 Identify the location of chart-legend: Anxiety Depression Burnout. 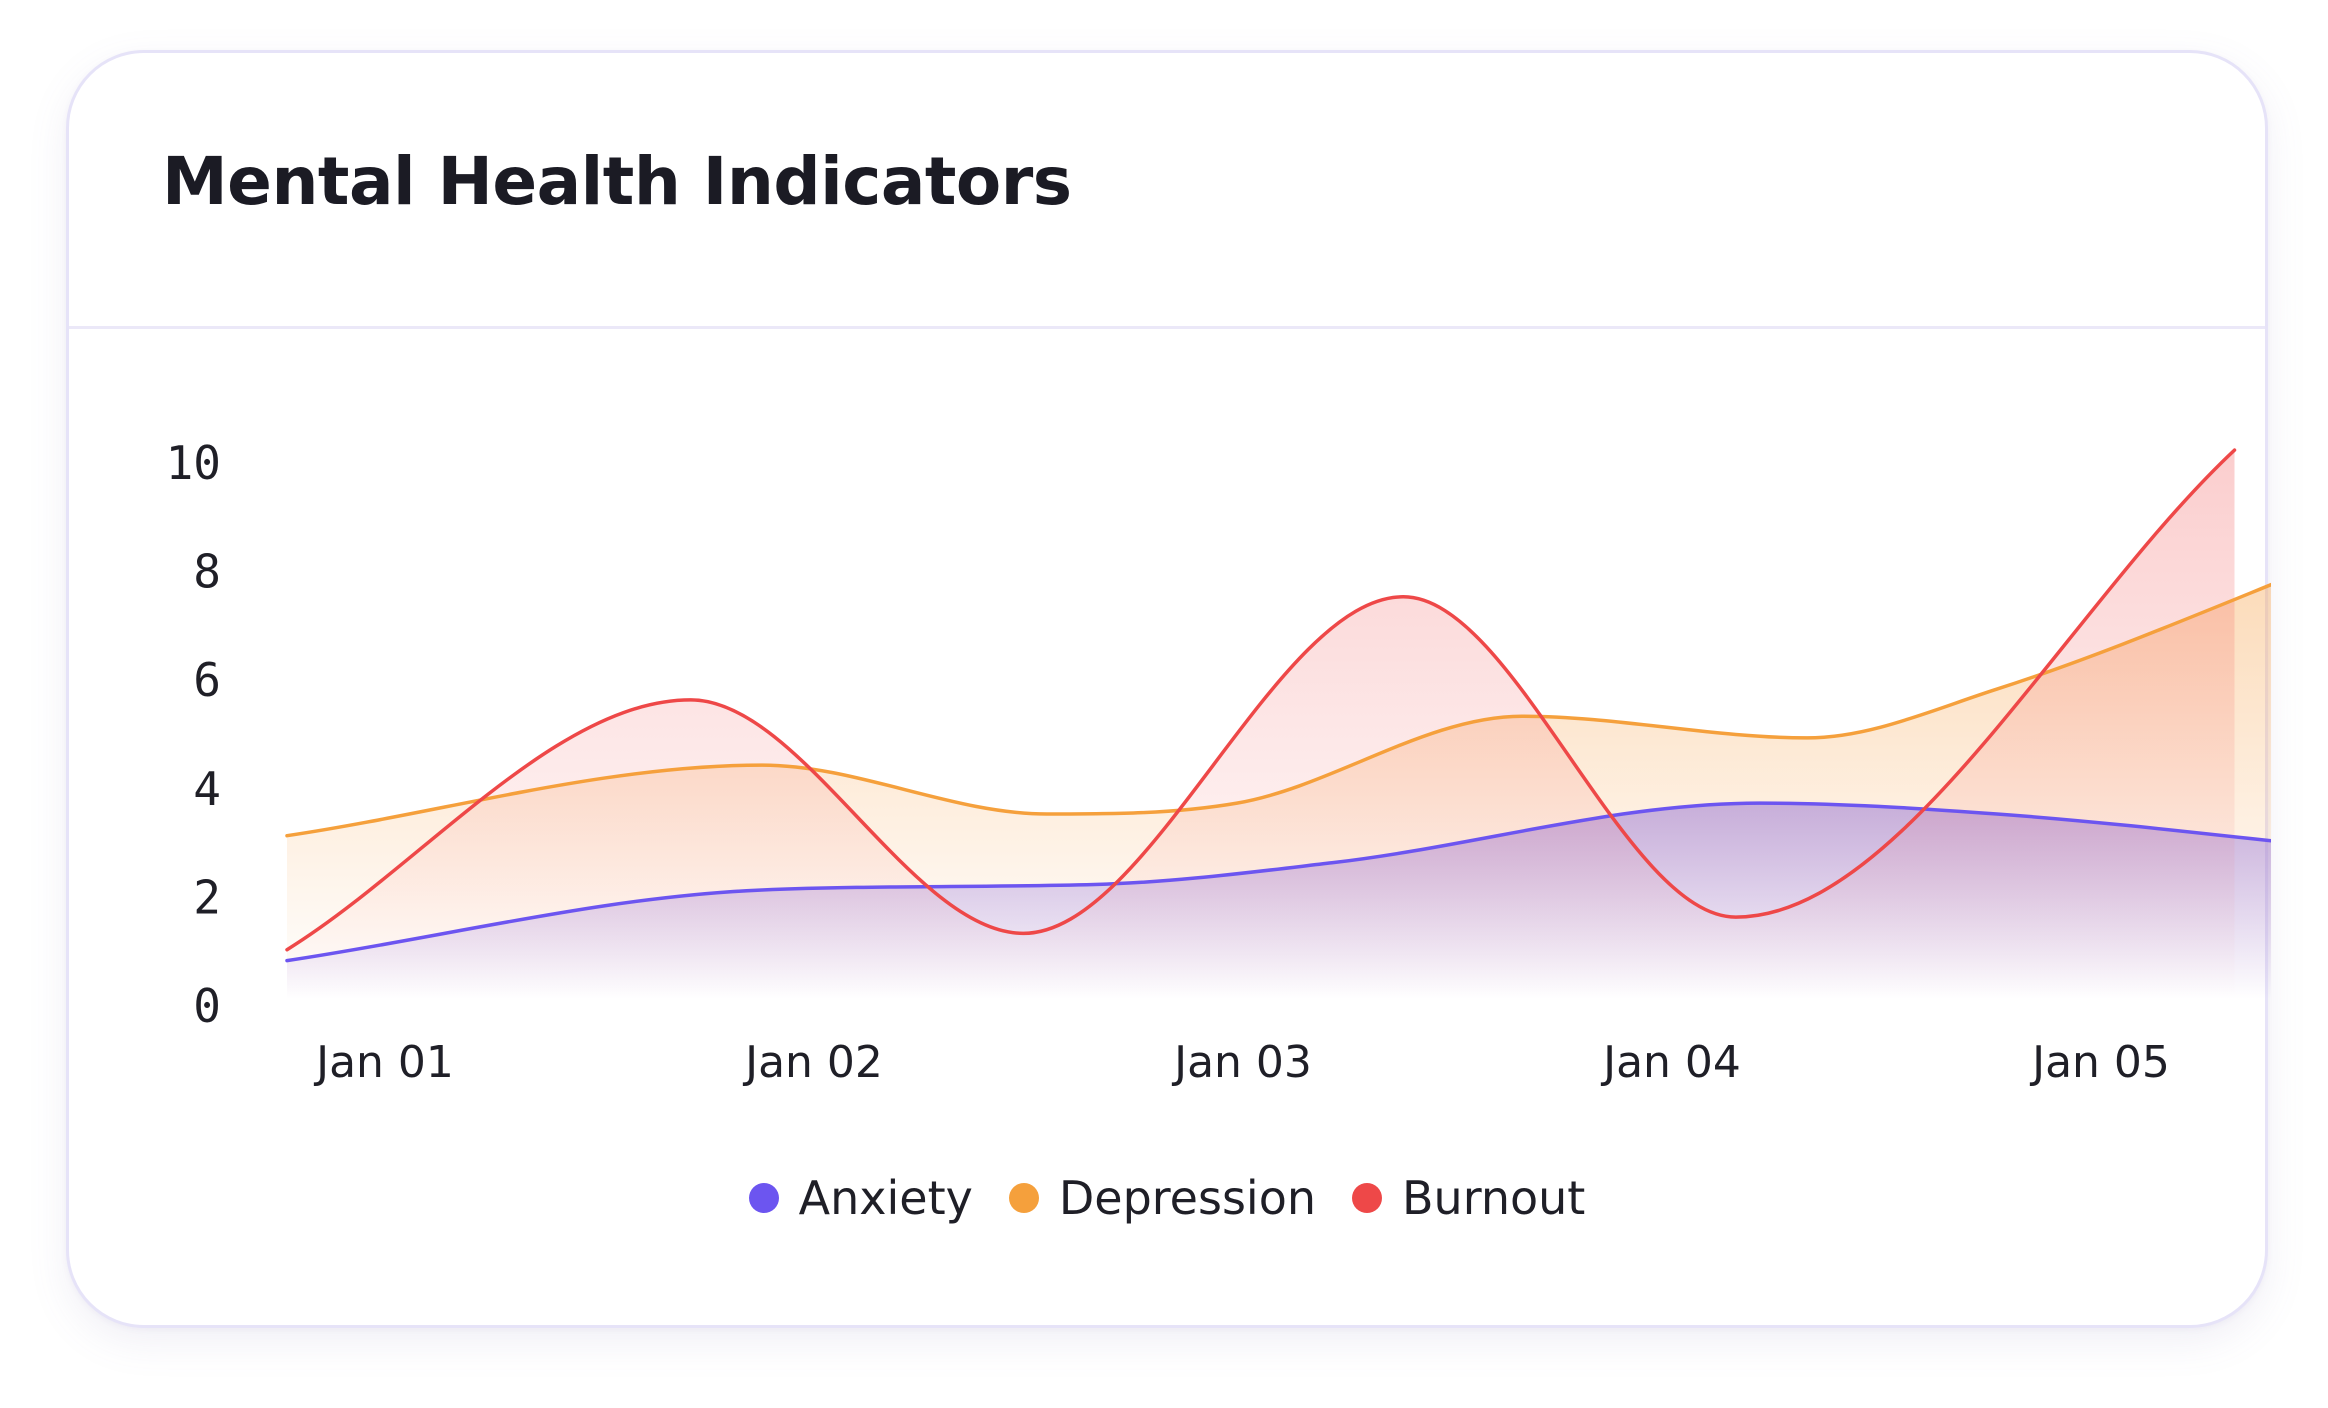
(1167, 1198).